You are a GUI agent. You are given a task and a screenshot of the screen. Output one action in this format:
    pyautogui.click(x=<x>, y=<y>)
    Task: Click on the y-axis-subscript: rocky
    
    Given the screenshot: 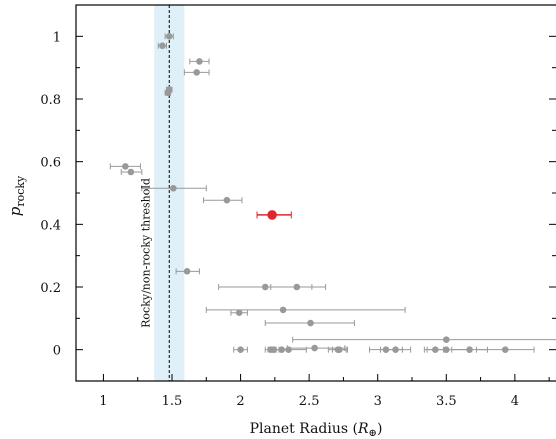 What is the action you would take?
    pyautogui.click(x=20, y=191)
    